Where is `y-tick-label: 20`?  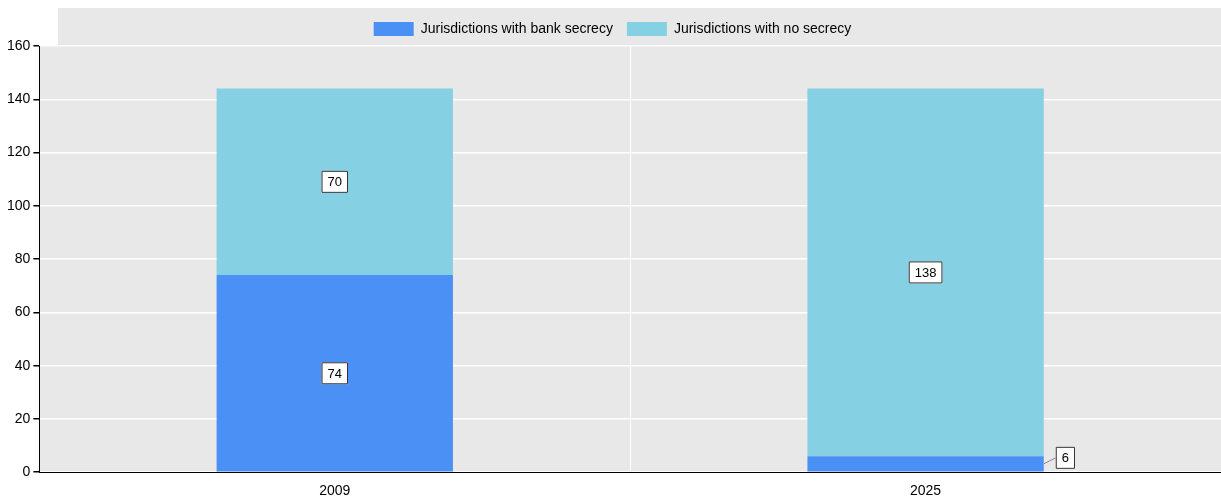
y-tick-label: 20 is located at coordinates (22, 417).